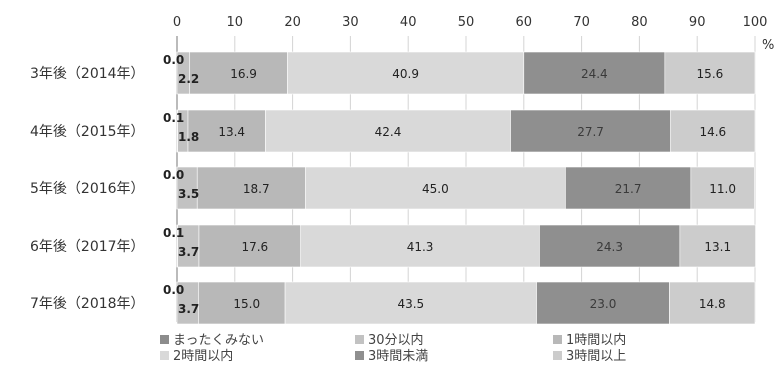  I want to click on x-axis-unit: %, so click(768, 45).